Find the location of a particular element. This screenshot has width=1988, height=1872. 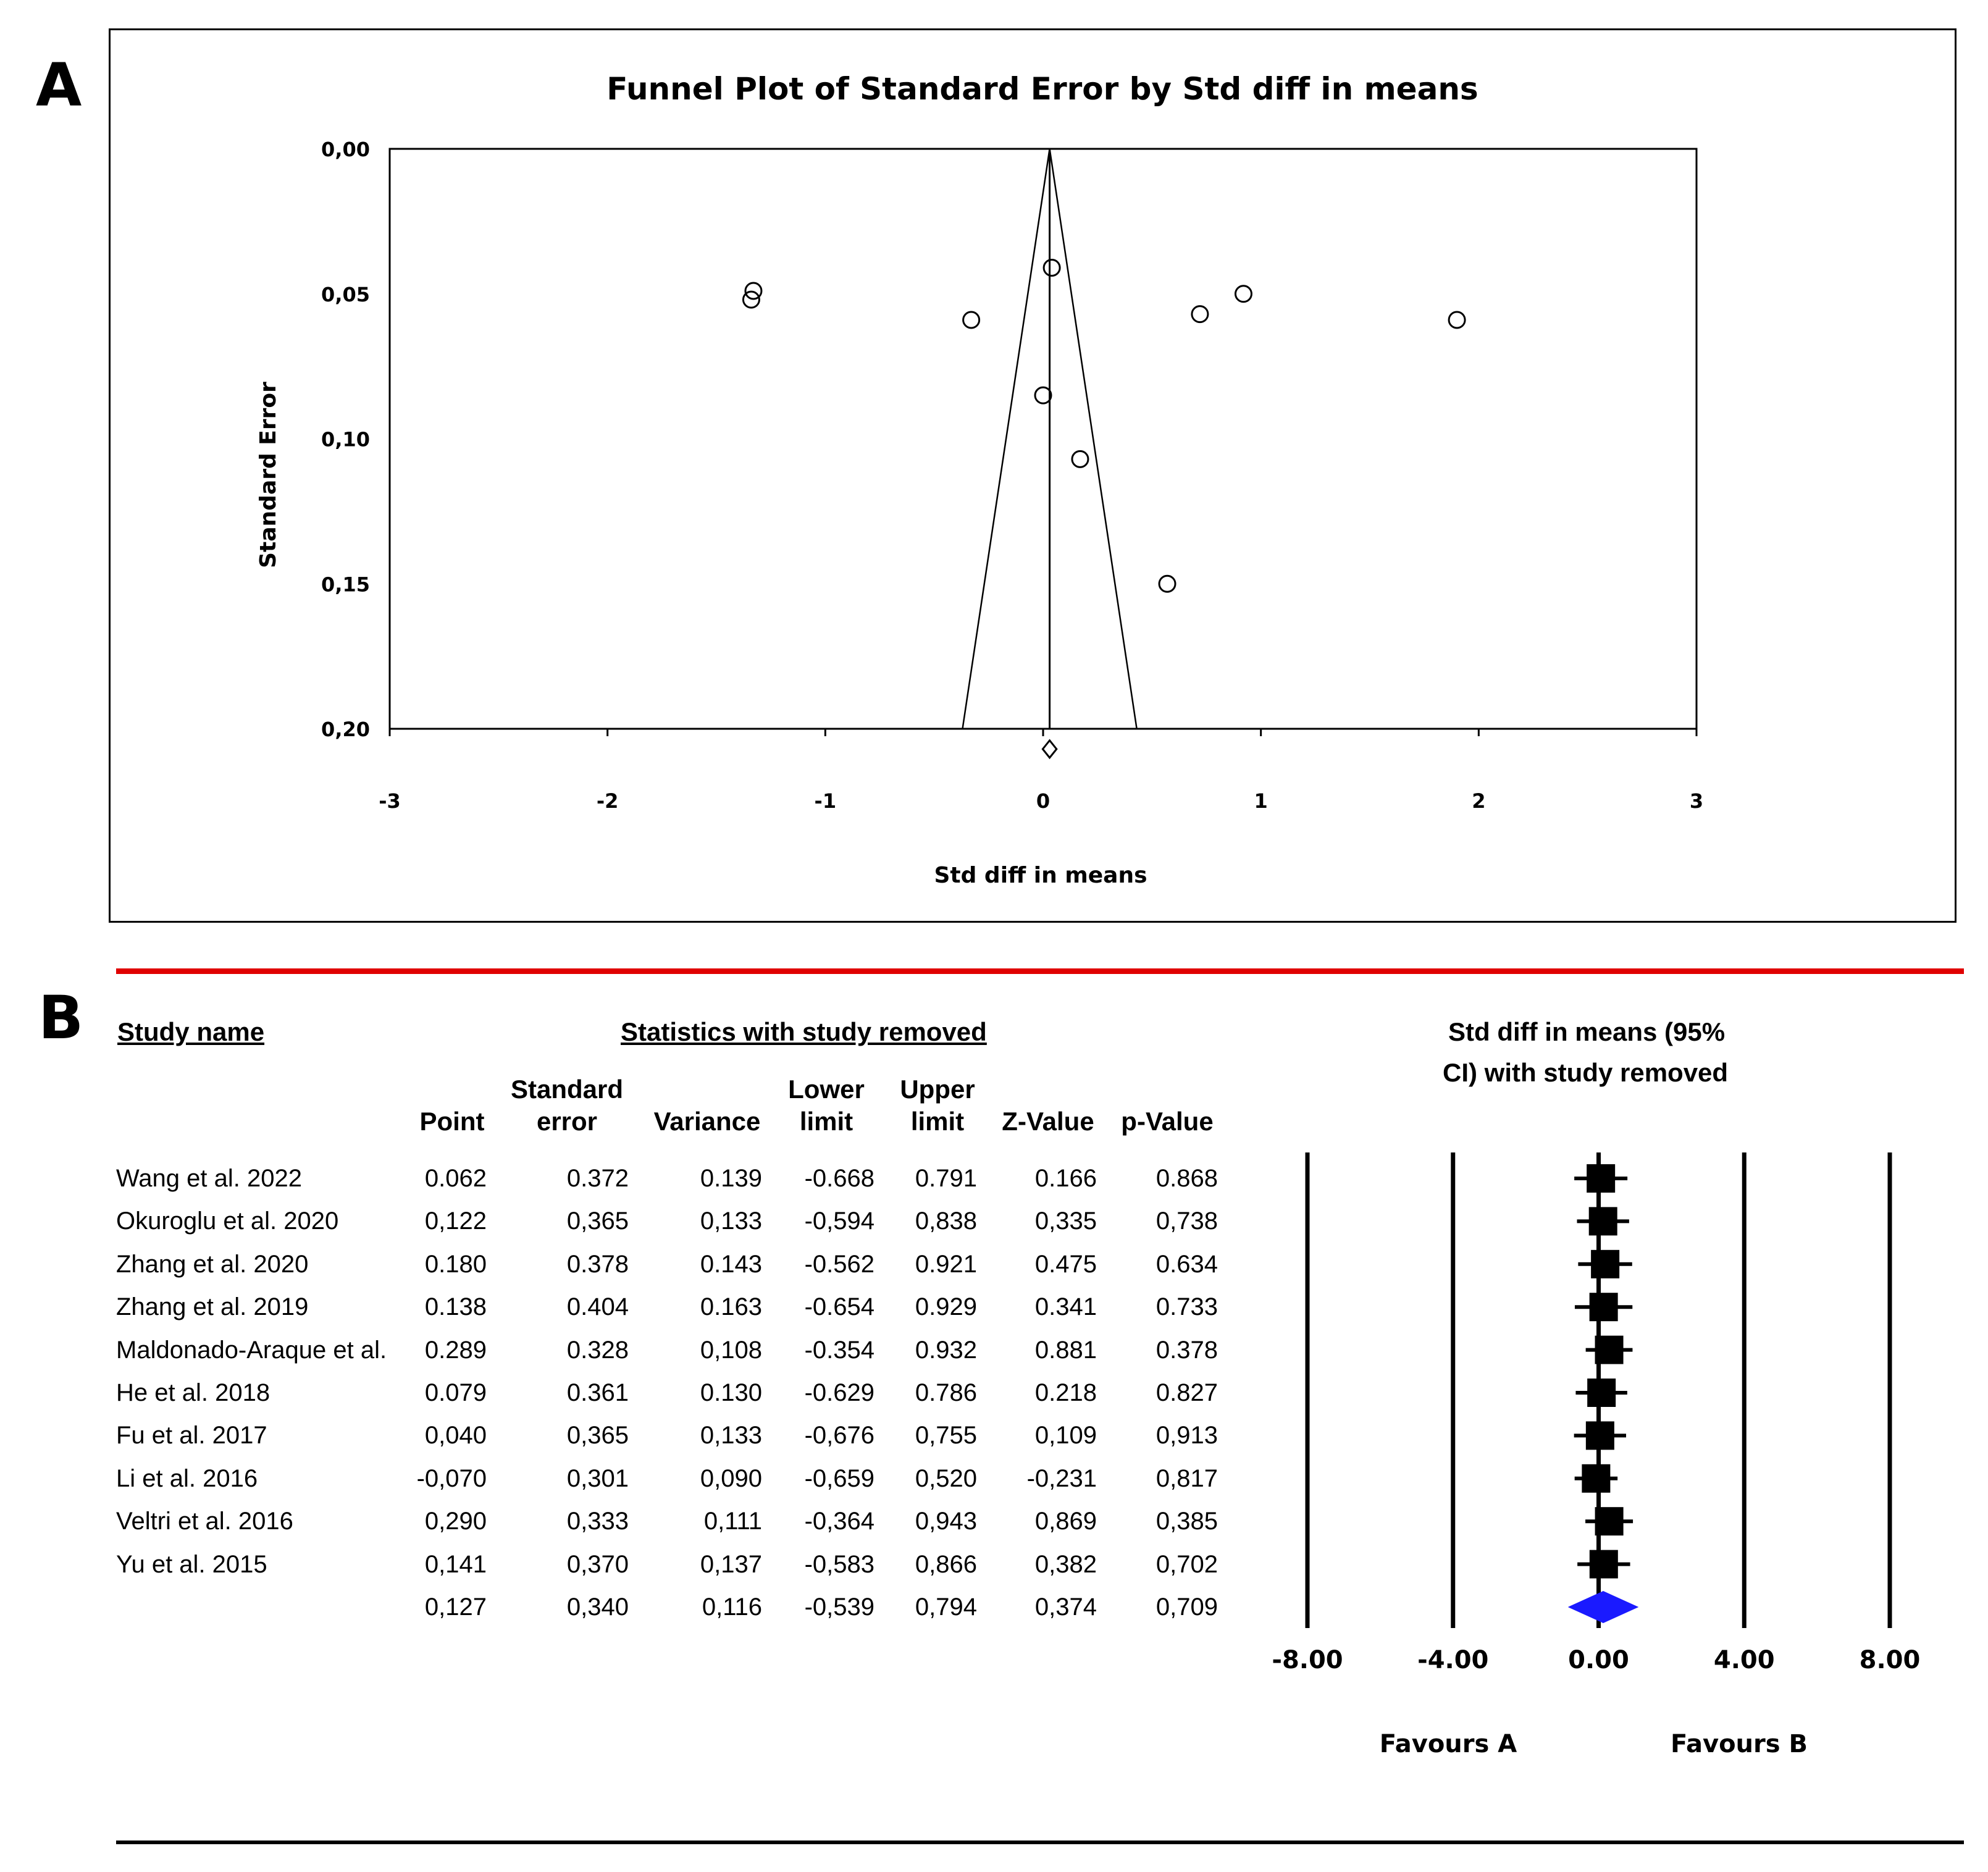

study-points is located at coordinates (1104, 509).